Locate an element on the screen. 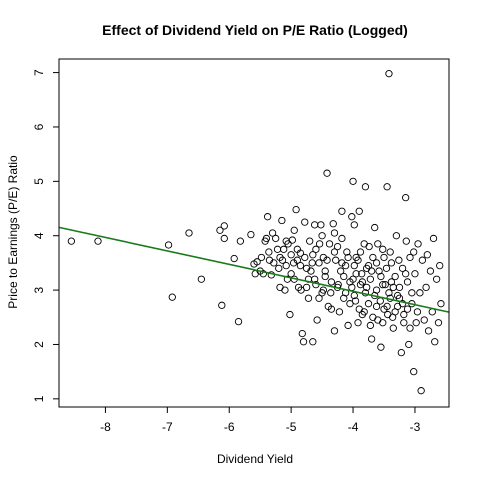 The image size is (480, 480). x-tick-label: -6 is located at coordinates (229, 427).